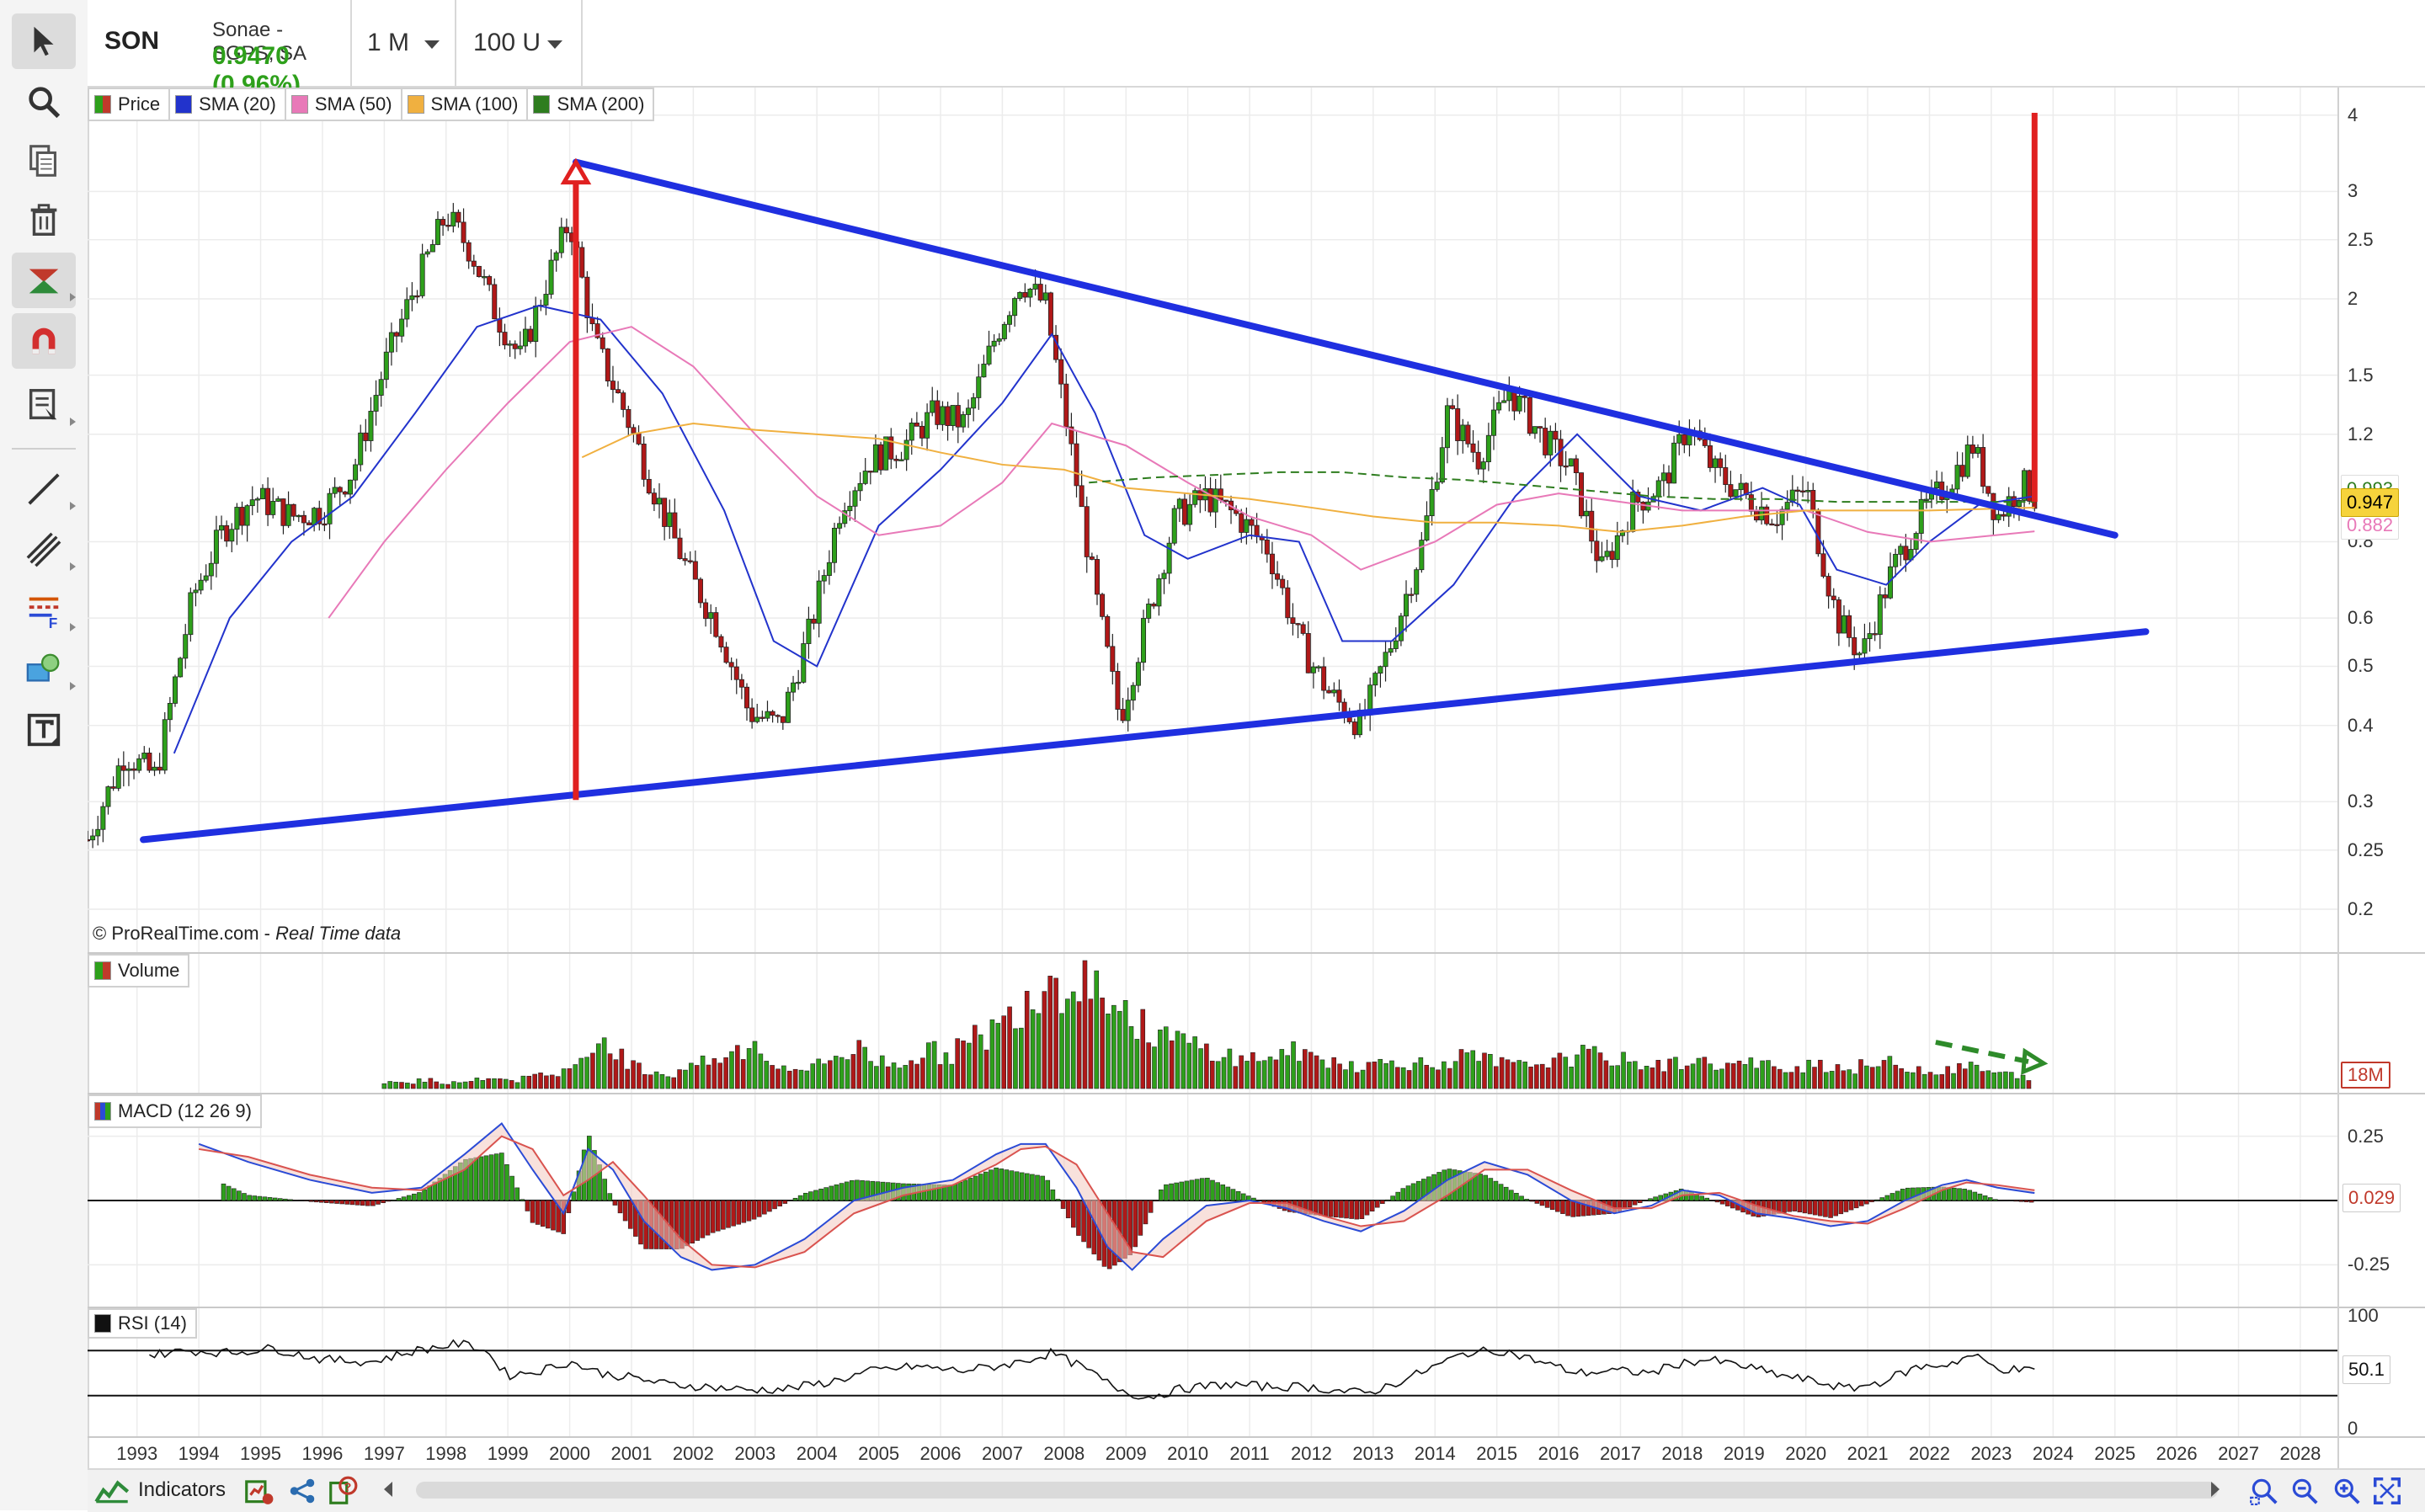  Describe the element at coordinates (519, 43) in the screenshot. I see `units-dropdown: 100 U` at that location.